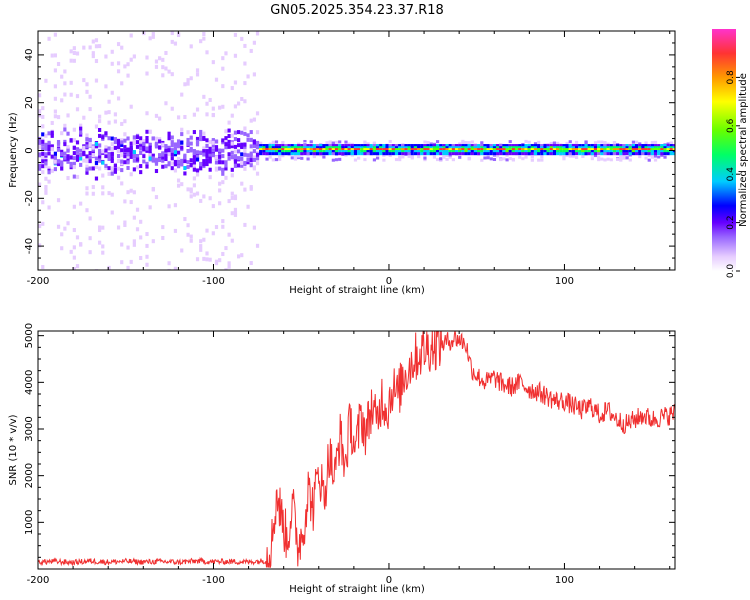 Image resolution: width=750 pixels, height=600 pixels. I want to click on colorbar-tick-label: 0.0, so click(731, 271).